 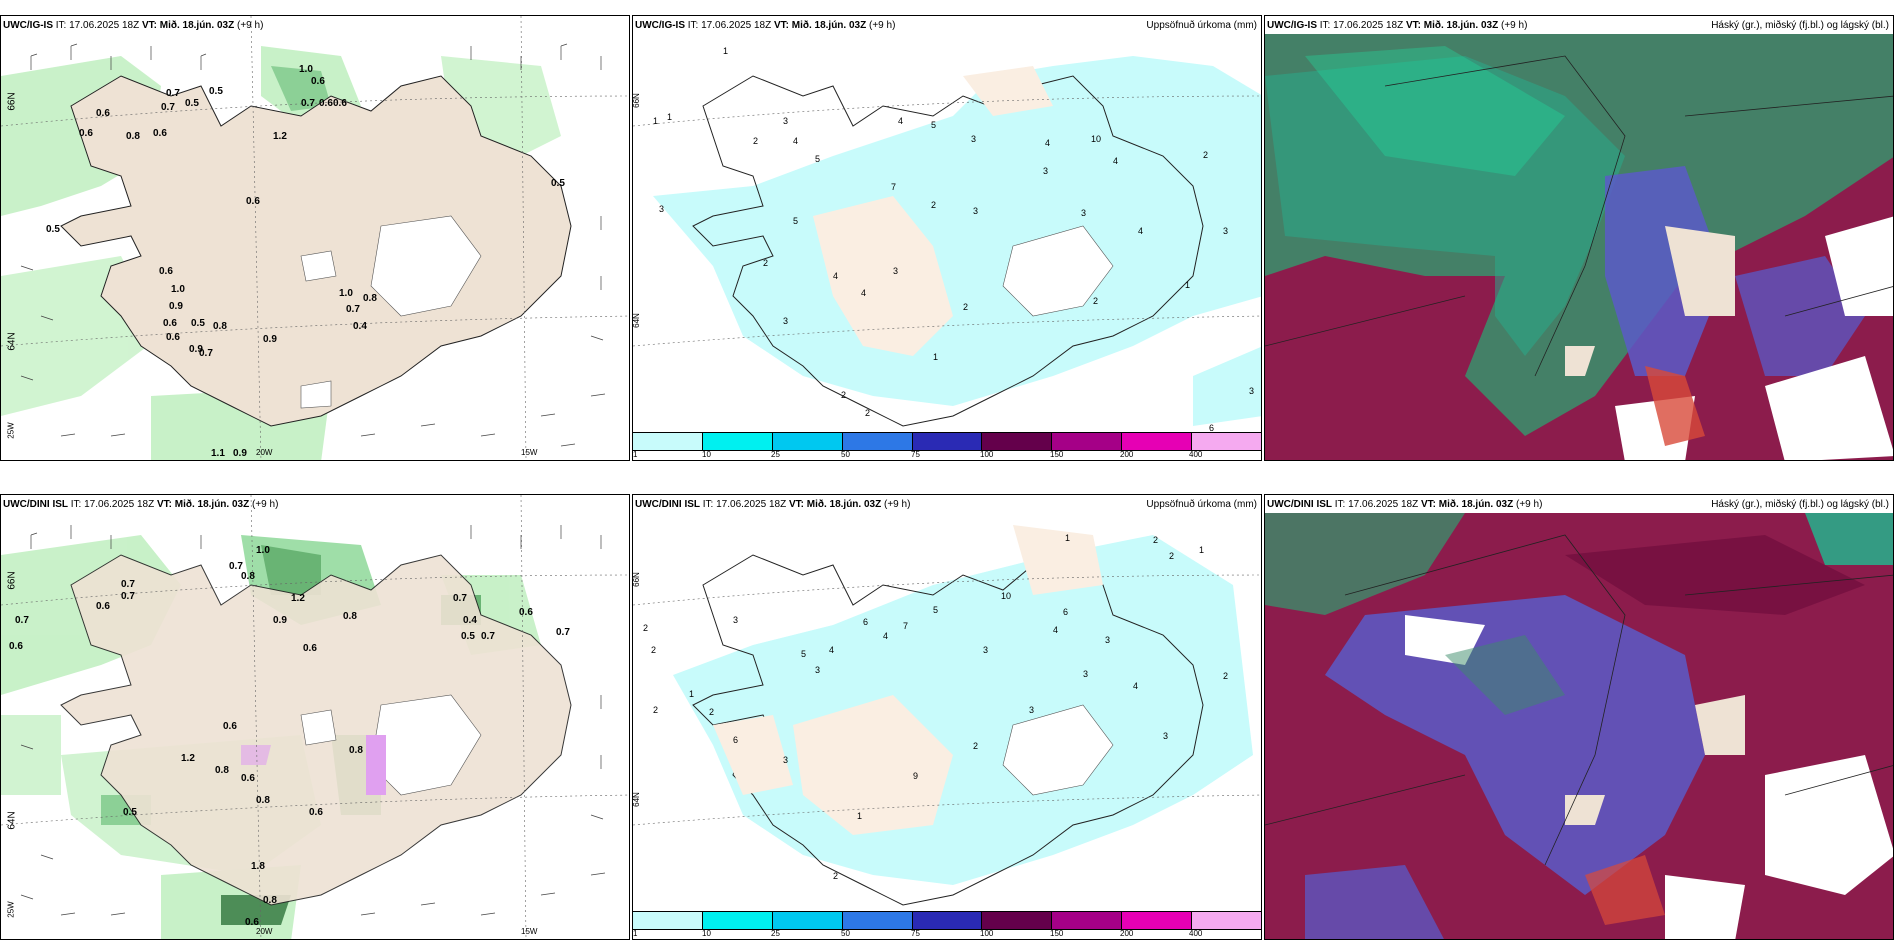 I want to click on wind-value: 1.1, so click(x=218, y=453).